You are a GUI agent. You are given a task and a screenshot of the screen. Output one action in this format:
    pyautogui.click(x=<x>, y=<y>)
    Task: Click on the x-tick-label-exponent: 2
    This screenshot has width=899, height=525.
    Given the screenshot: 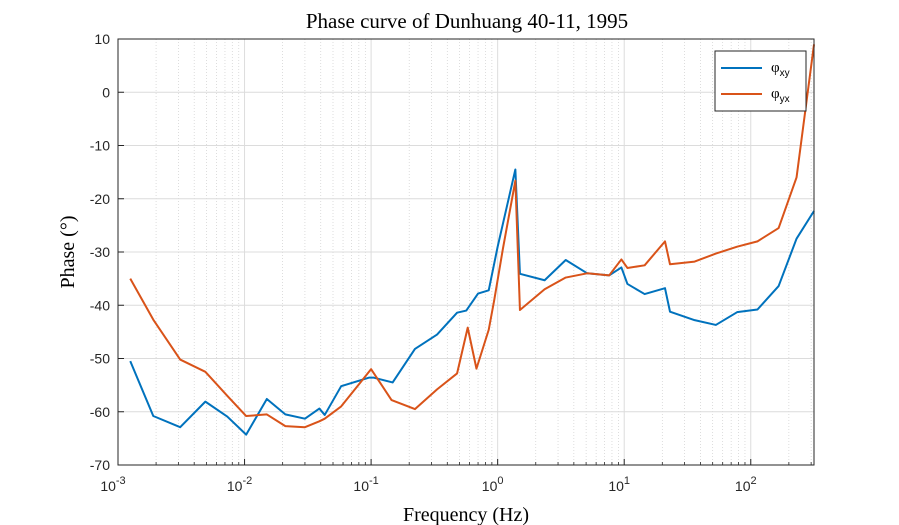 What is the action you would take?
    pyautogui.click(x=753, y=481)
    